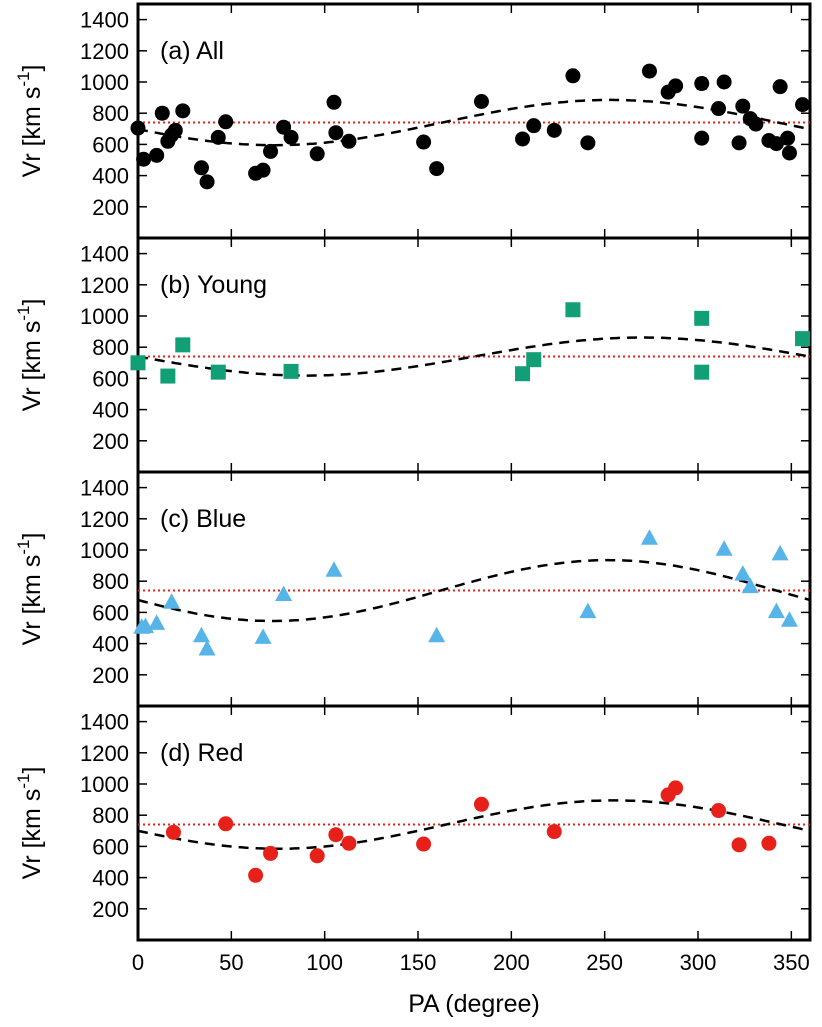  Describe the element at coordinates (418, 962) in the screenshot. I see `x-tick-label: 150` at that location.